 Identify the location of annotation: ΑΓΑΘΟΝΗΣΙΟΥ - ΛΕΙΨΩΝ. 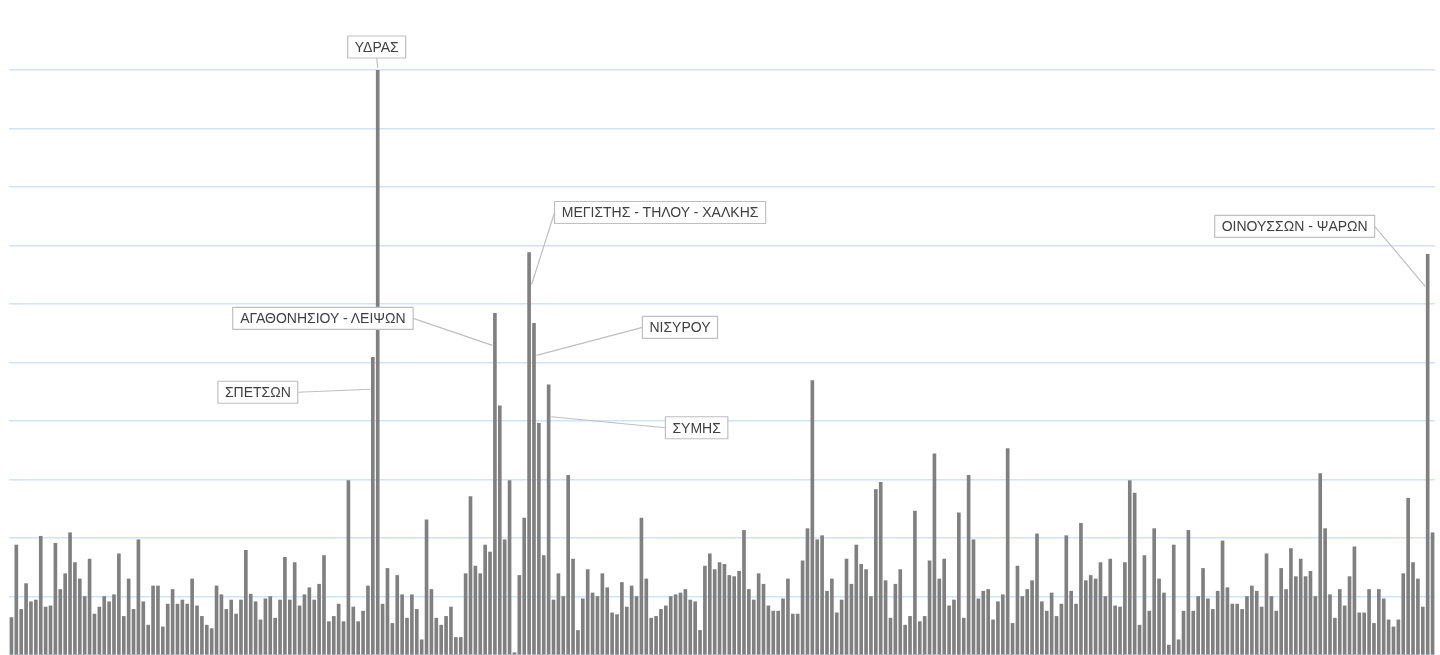
(323, 318).